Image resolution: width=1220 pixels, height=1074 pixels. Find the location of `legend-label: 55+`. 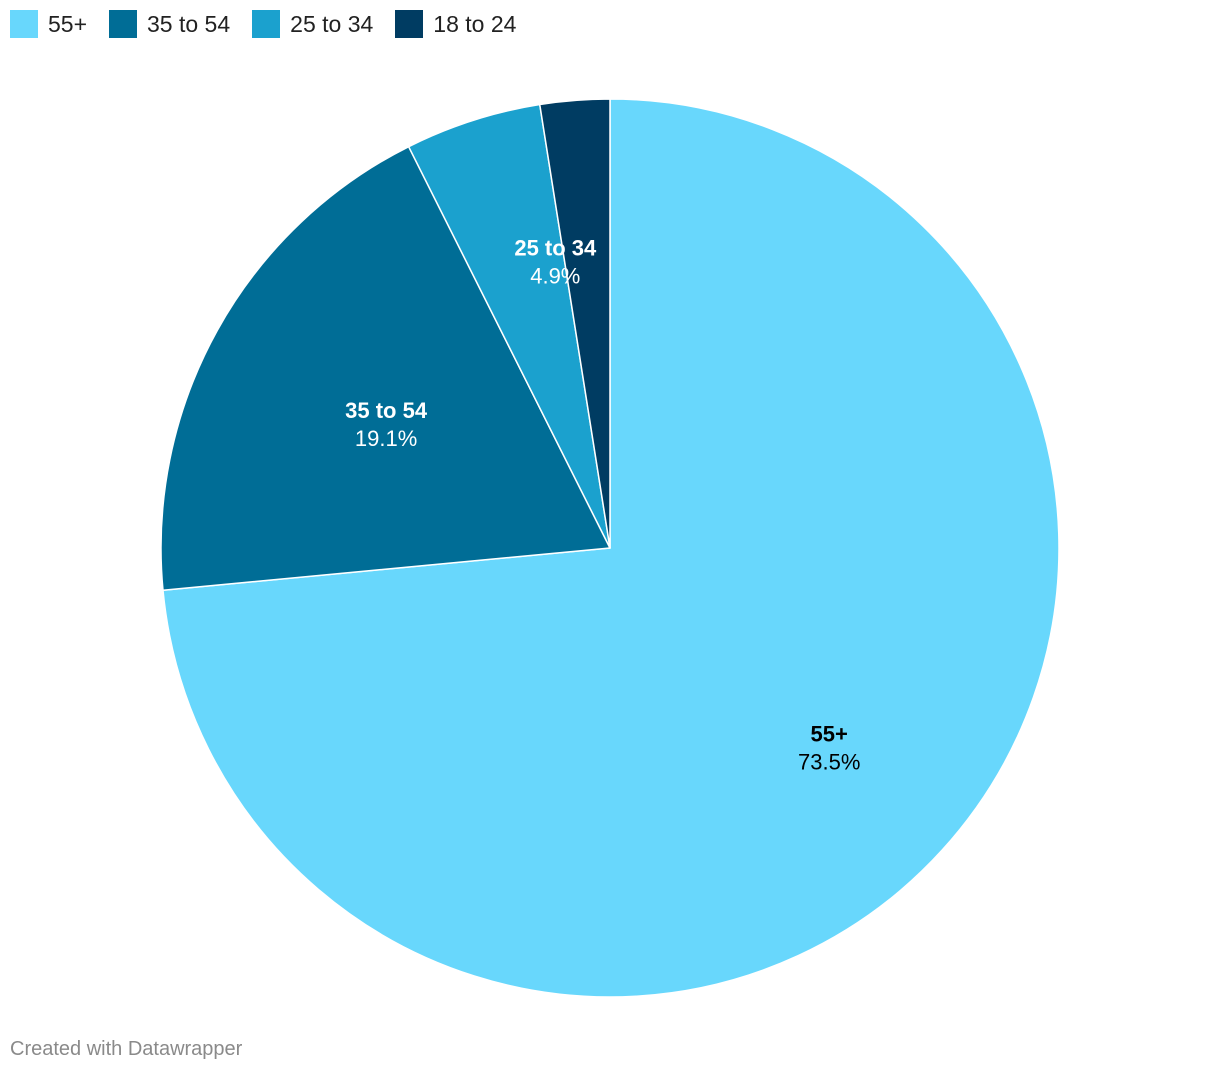

legend-label: 55+ is located at coordinates (68, 23).